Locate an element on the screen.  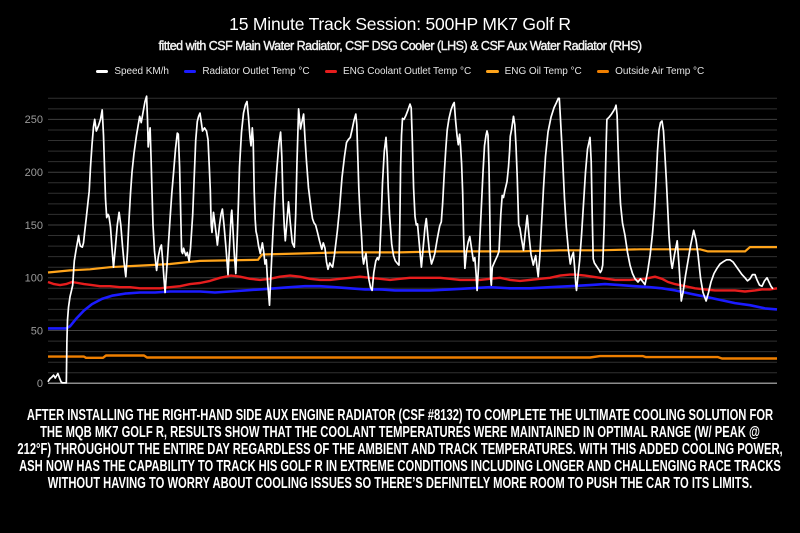
svg-text: 200 is located at coordinates (34, 173).